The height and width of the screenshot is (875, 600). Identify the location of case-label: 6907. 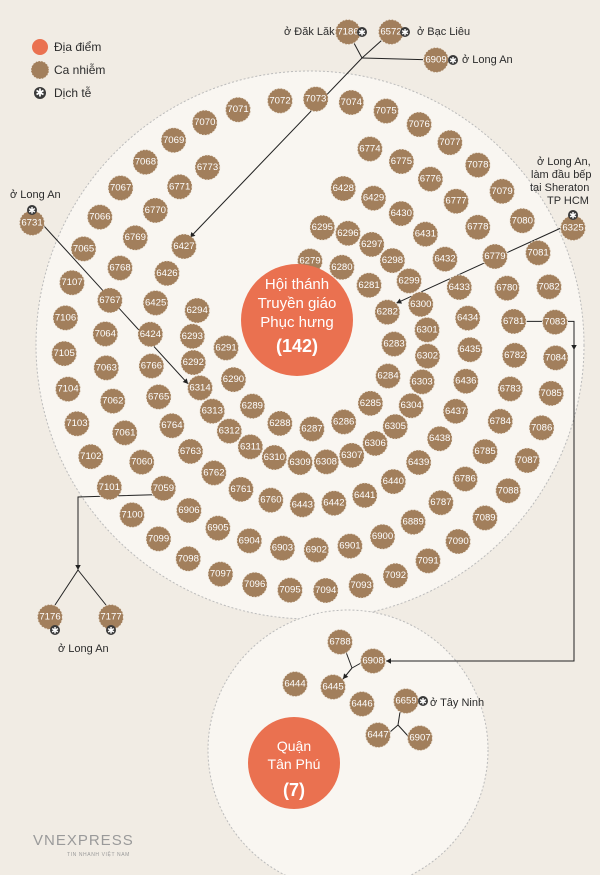
(419, 738).